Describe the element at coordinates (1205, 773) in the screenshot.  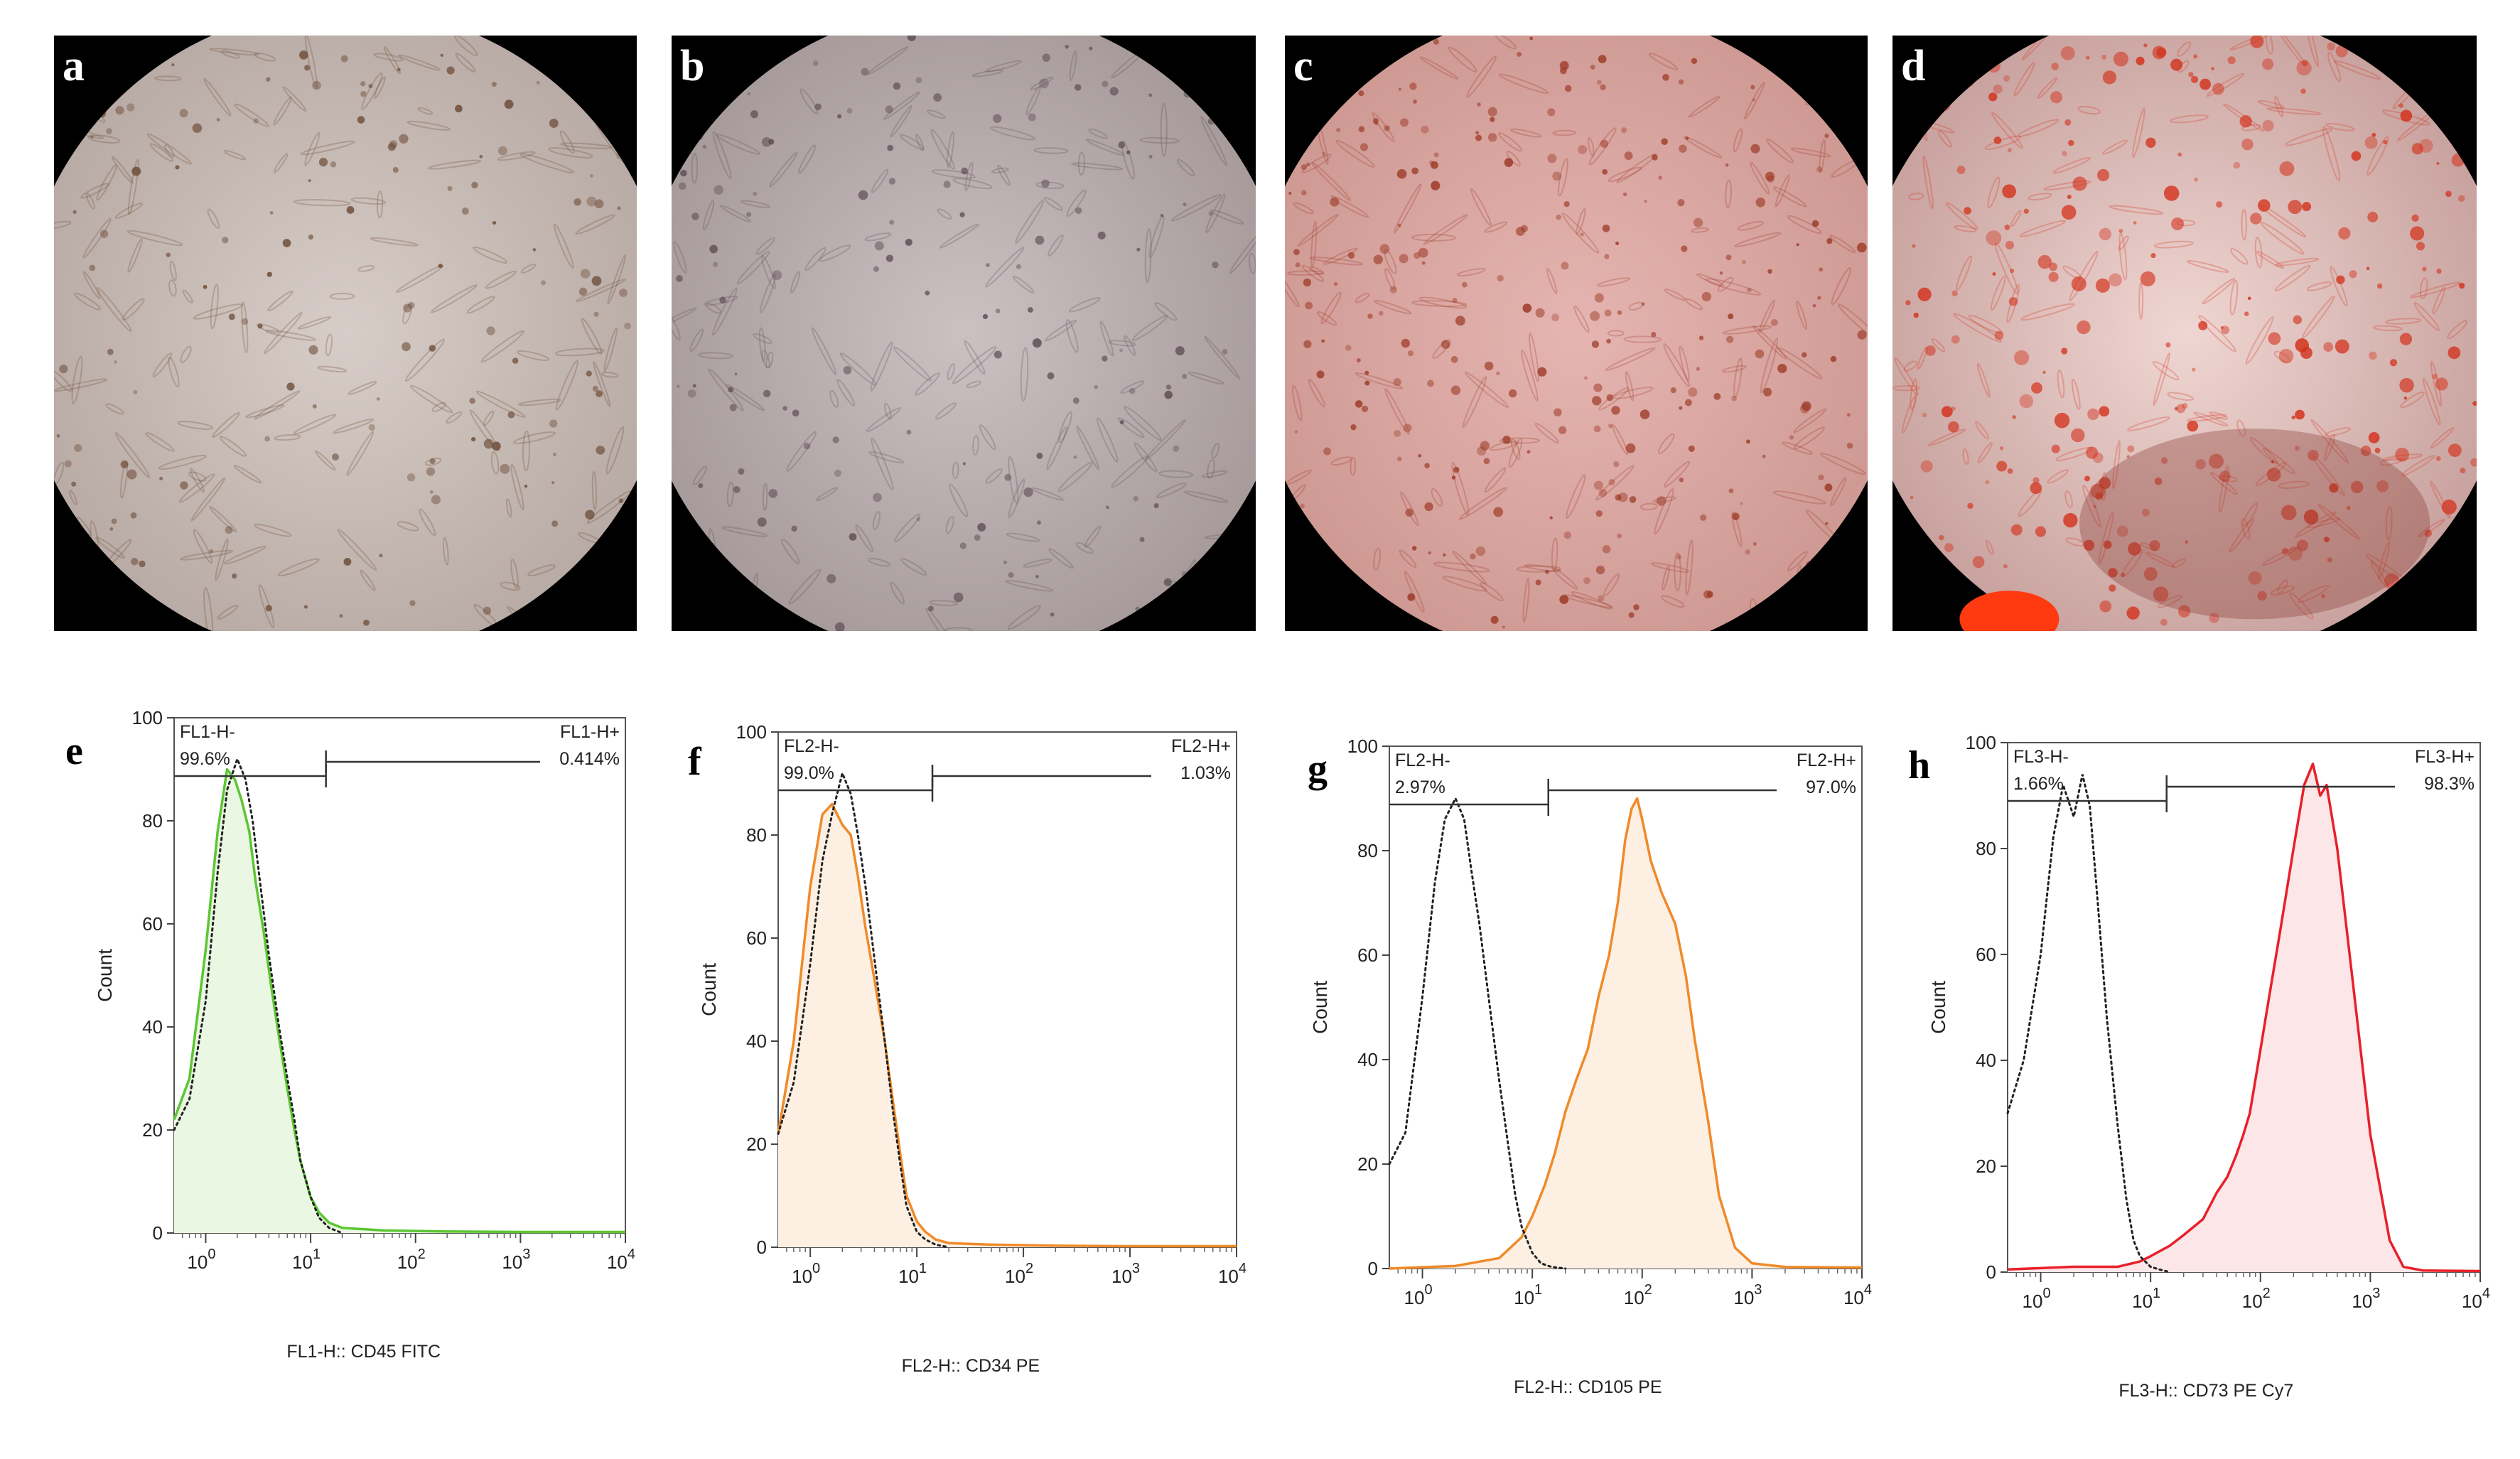
I see `positive-gate-percent: 1.03%` at that location.